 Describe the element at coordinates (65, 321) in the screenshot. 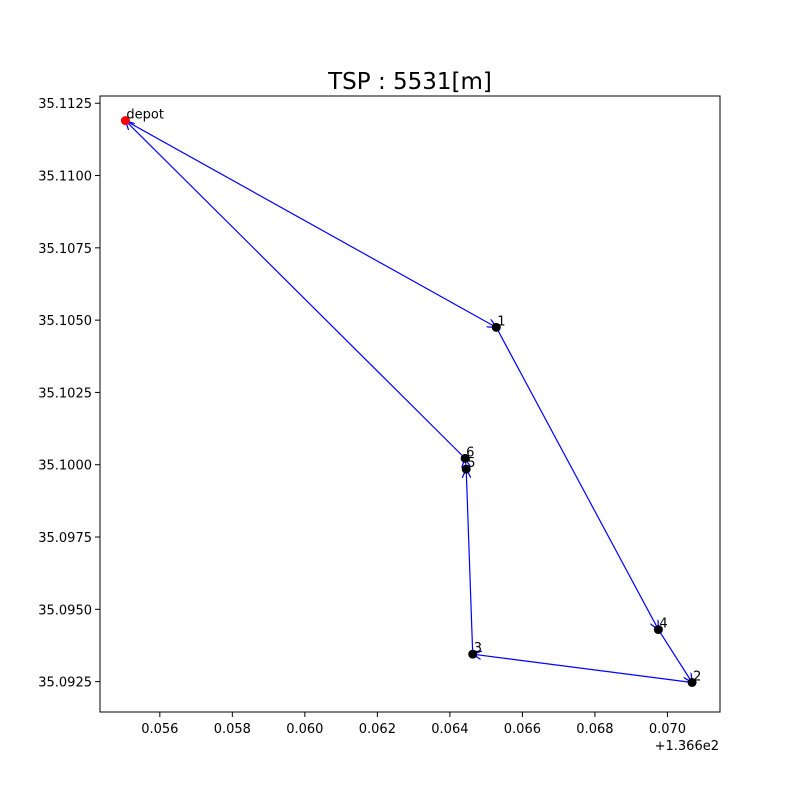

I see `y-tick-label: 35.1050` at that location.